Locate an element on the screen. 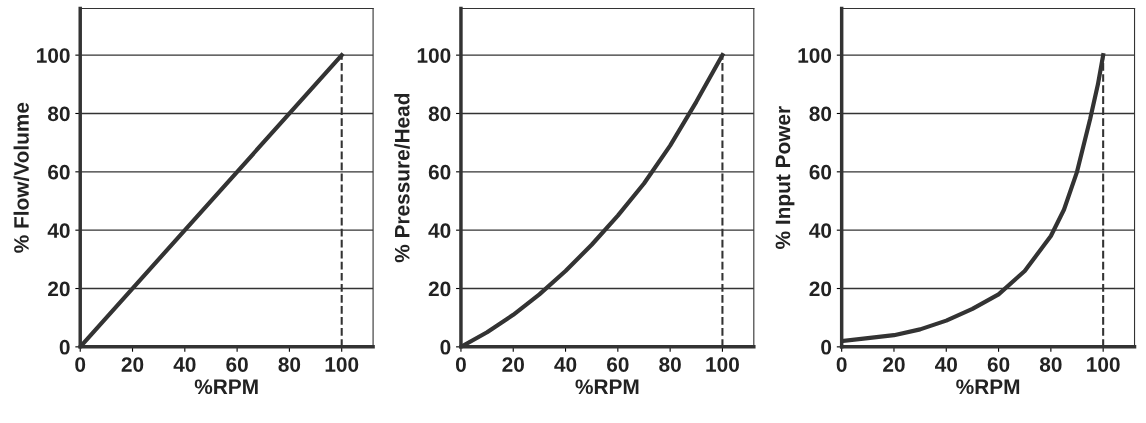 The width and height of the screenshot is (1146, 423). y-axis-title: % Flow/Volume is located at coordinates (21, 177).